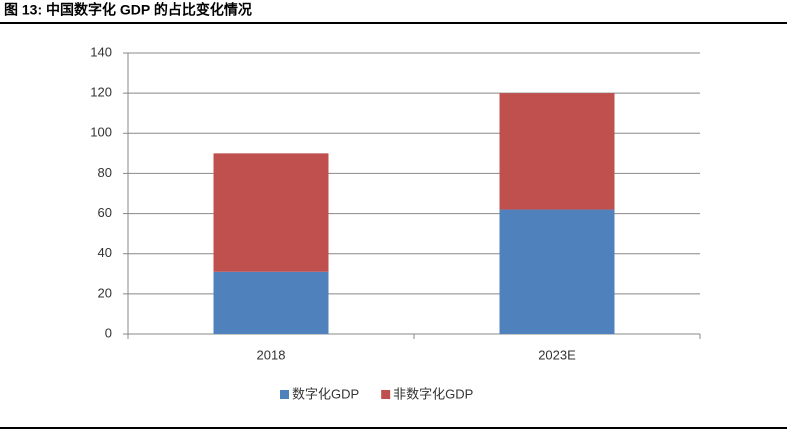 This screenshot has width=787, height=432. Describe the element at coordinates (105, 212) in the screenshot. I see `y-tick-label: 60` at that location.